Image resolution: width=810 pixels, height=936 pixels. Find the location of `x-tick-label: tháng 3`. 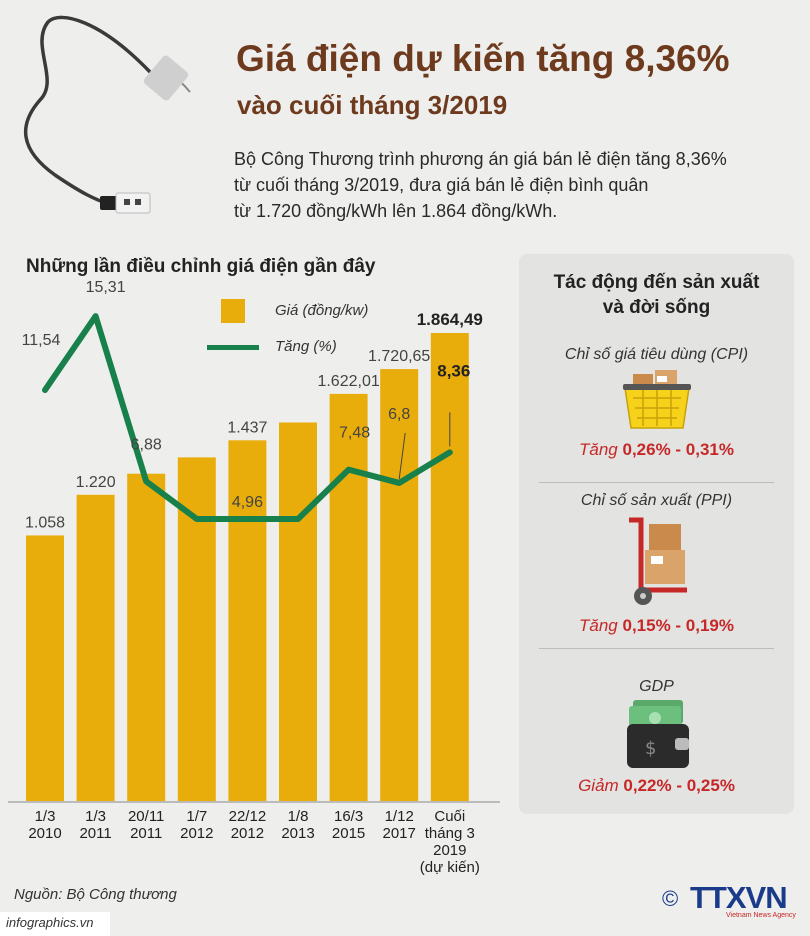

x-tick-label: tháng 3 is located at coordinates (450, 833).